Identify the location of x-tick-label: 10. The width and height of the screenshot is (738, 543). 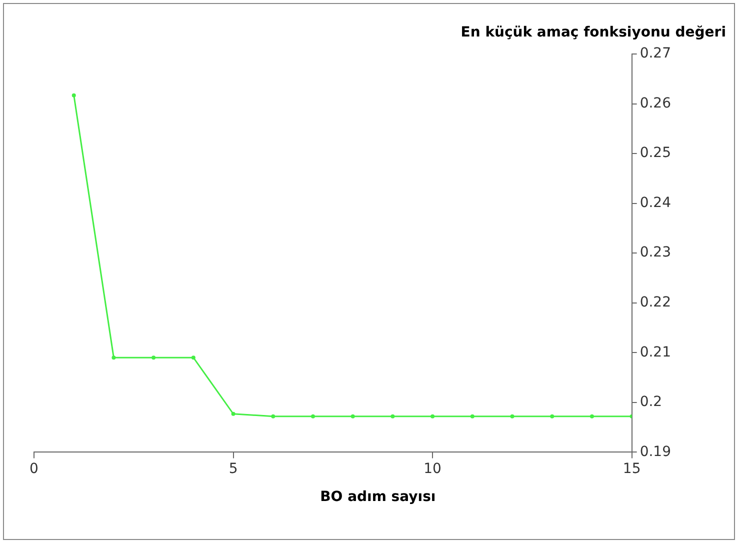
(433, 469).